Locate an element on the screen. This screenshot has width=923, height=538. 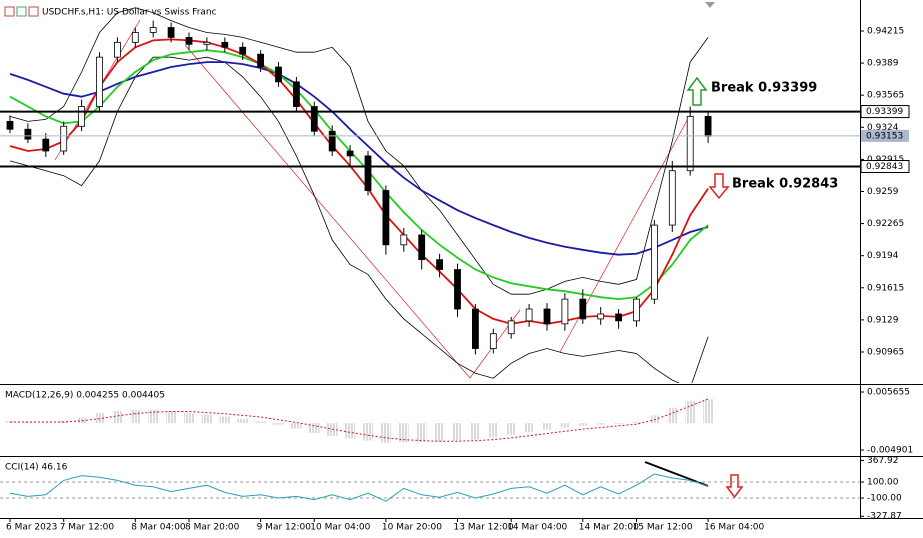
x-tick-label: 8 Mar 20:00 is located at coordinates (212, 528).